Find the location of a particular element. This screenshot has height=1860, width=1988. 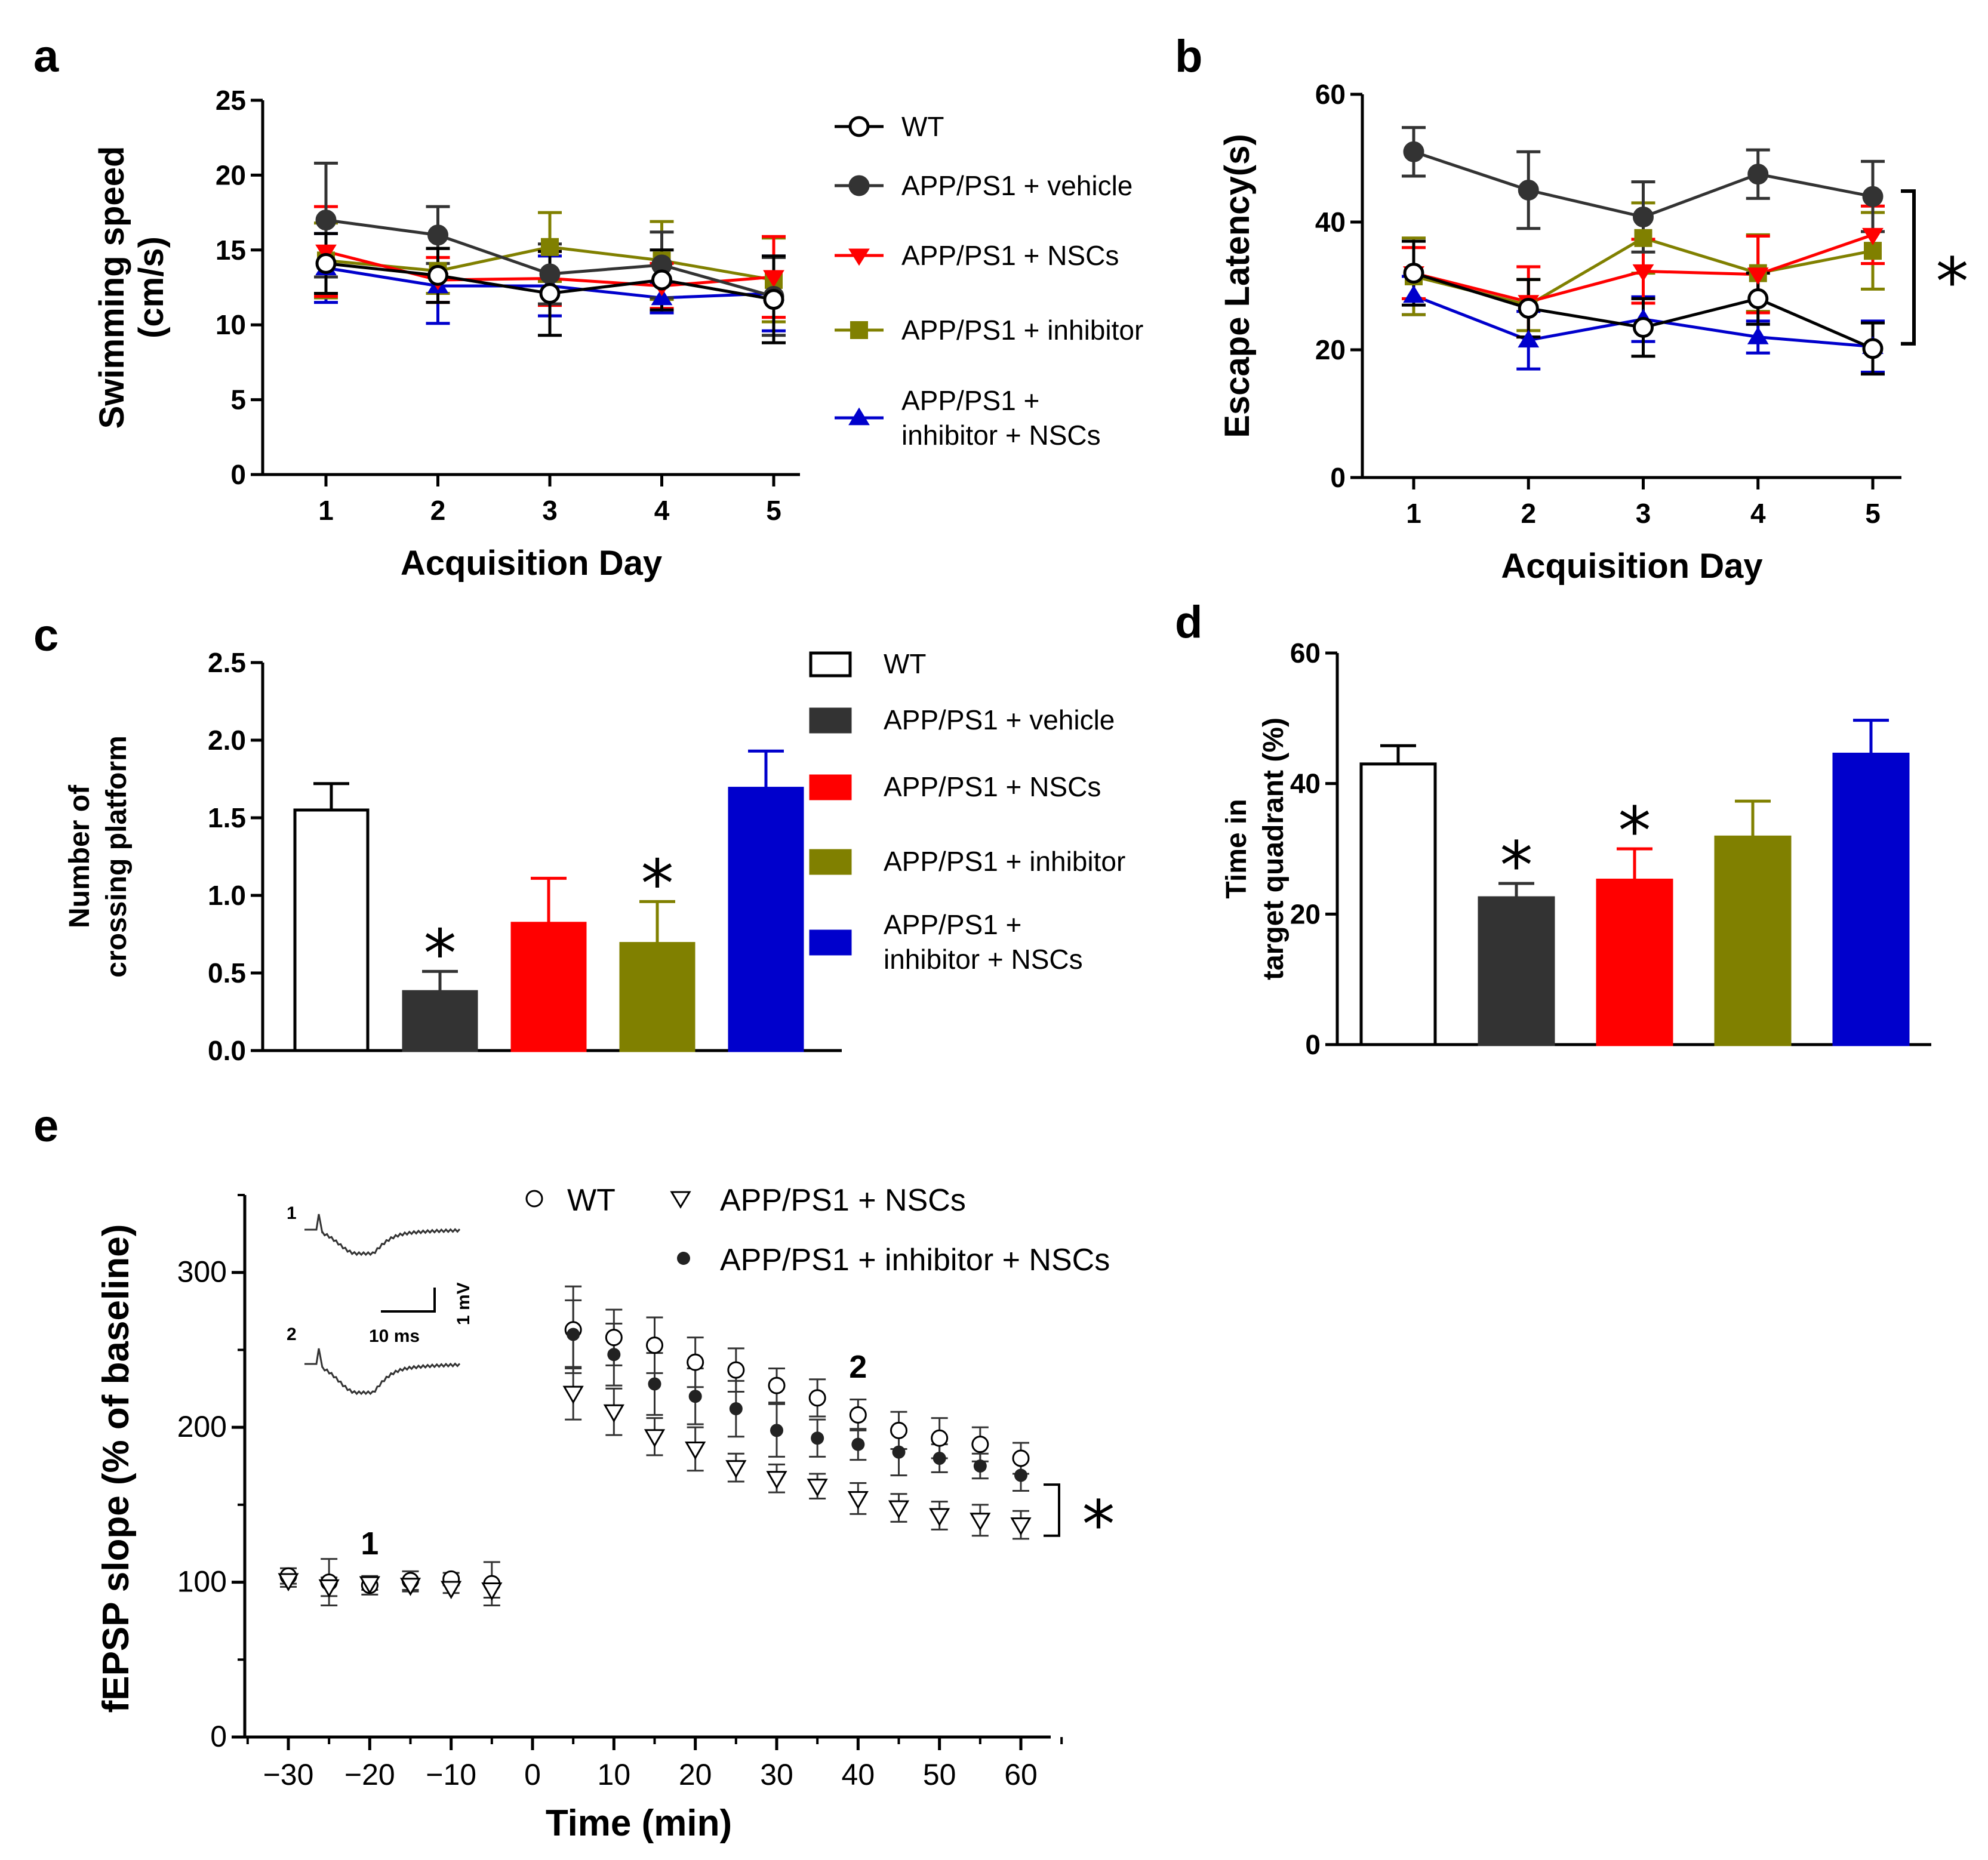

legend-swatch is located at coordinates (830, 720).